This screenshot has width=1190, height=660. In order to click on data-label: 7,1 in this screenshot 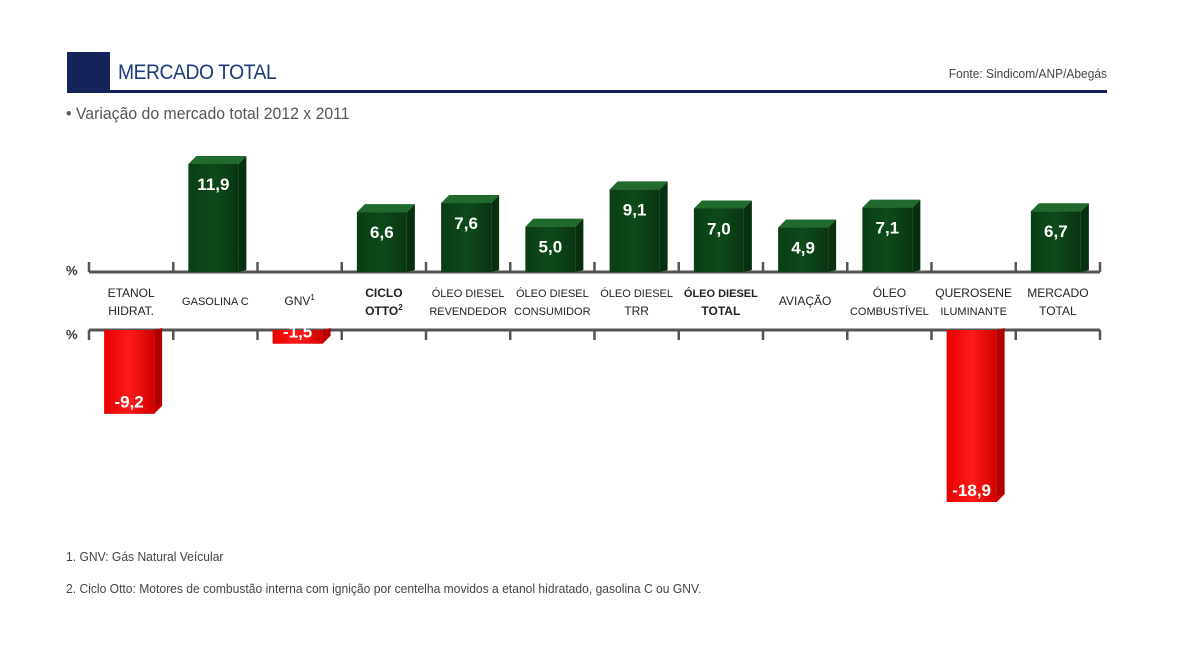, I will do `click(888, 228)`.